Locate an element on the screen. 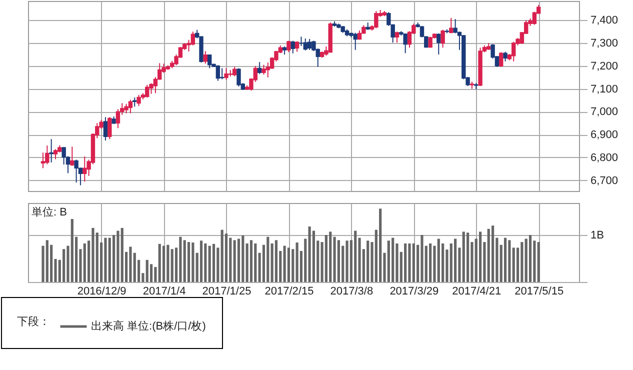 The width and height of the screenshot is (633, 370). legend-label: 出来高 単位:(B株/口/枚) is located at coordinates (148, 326).